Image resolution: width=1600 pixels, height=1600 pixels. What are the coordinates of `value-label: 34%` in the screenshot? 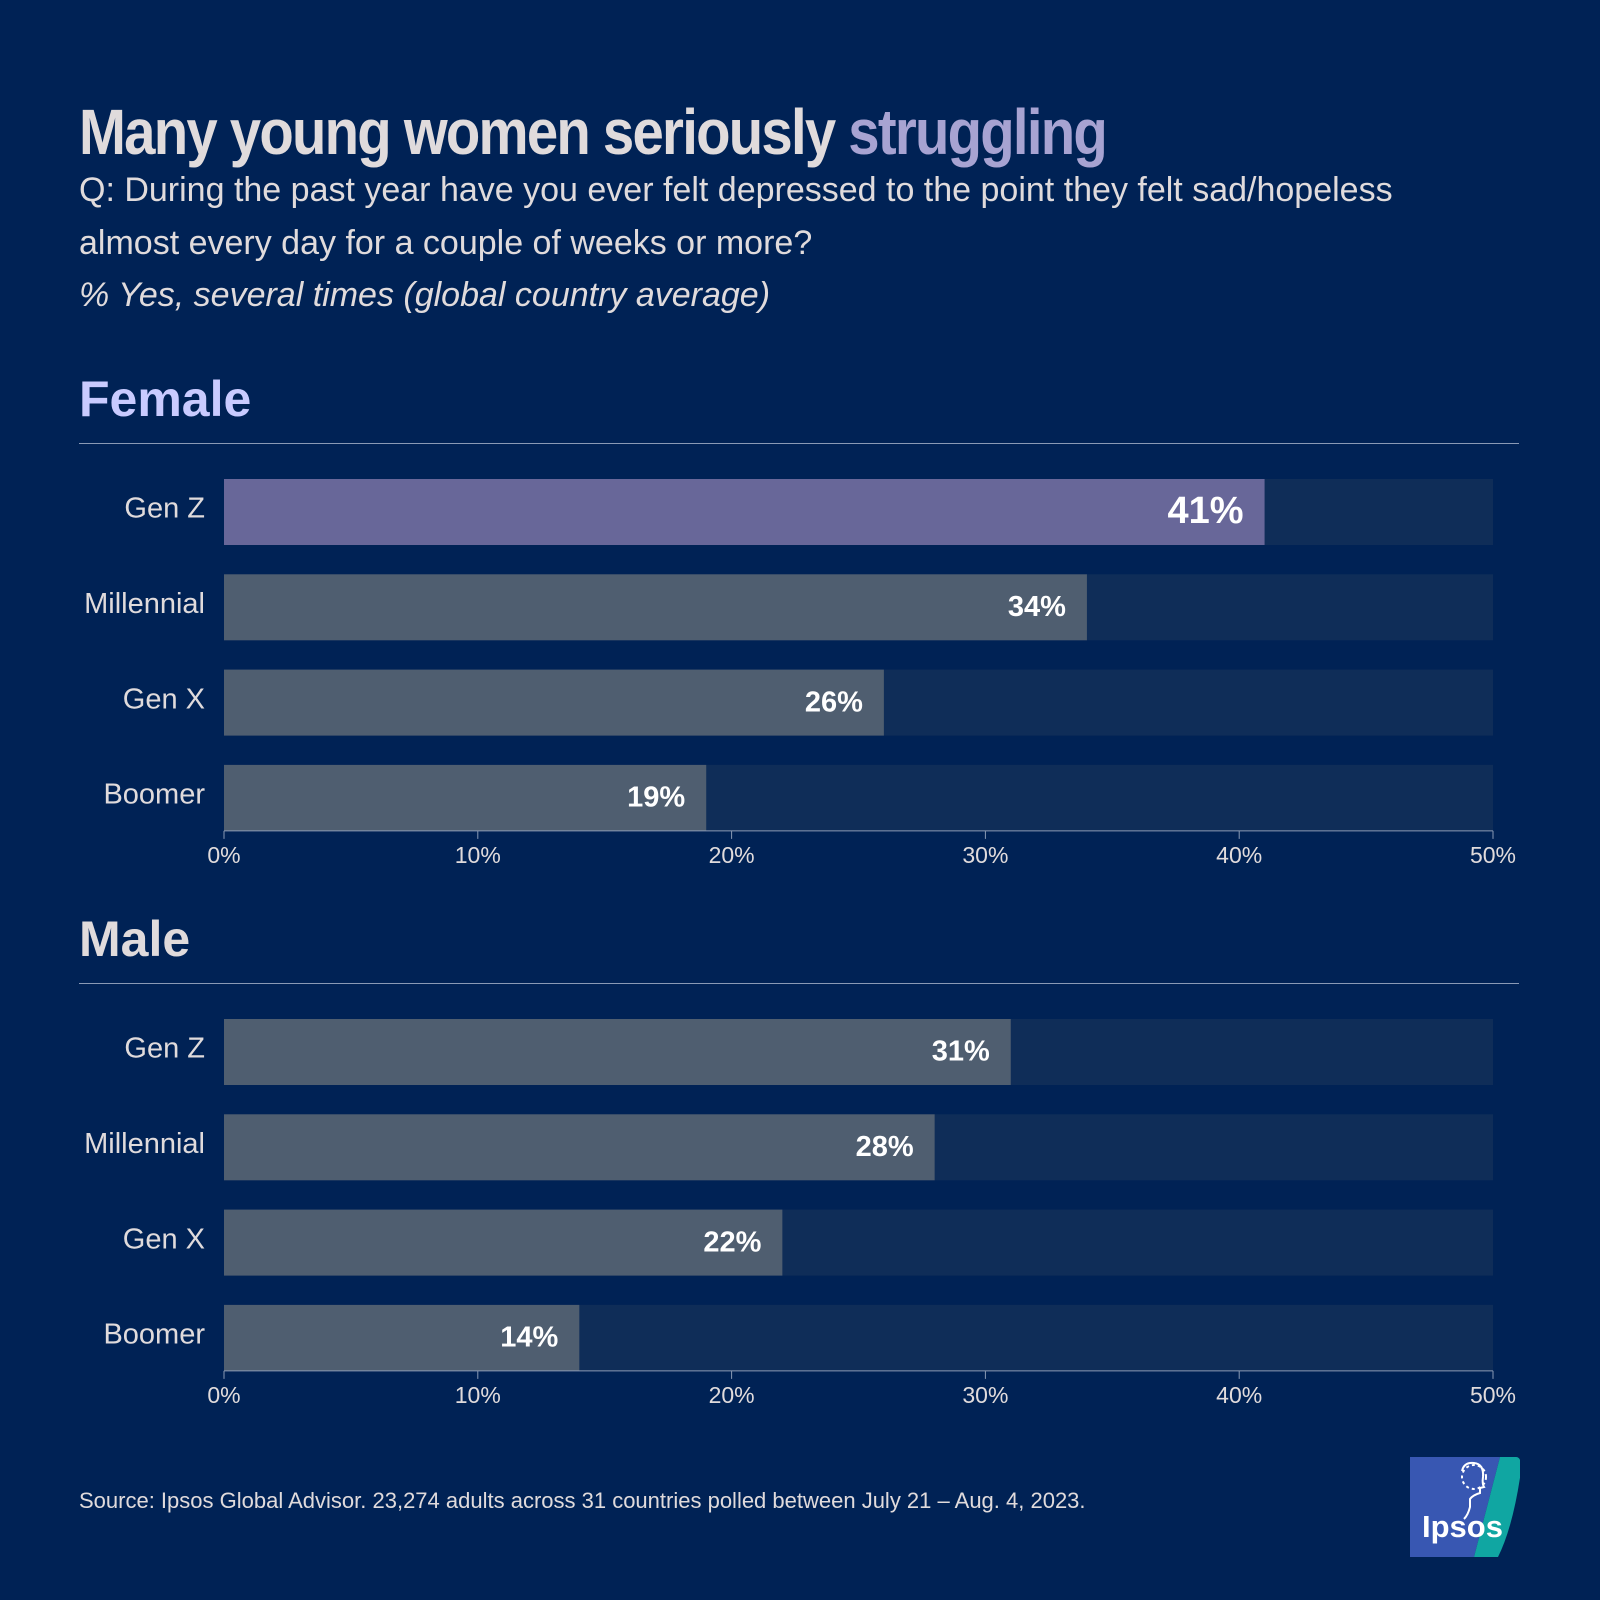 It's located at (1037, 607).